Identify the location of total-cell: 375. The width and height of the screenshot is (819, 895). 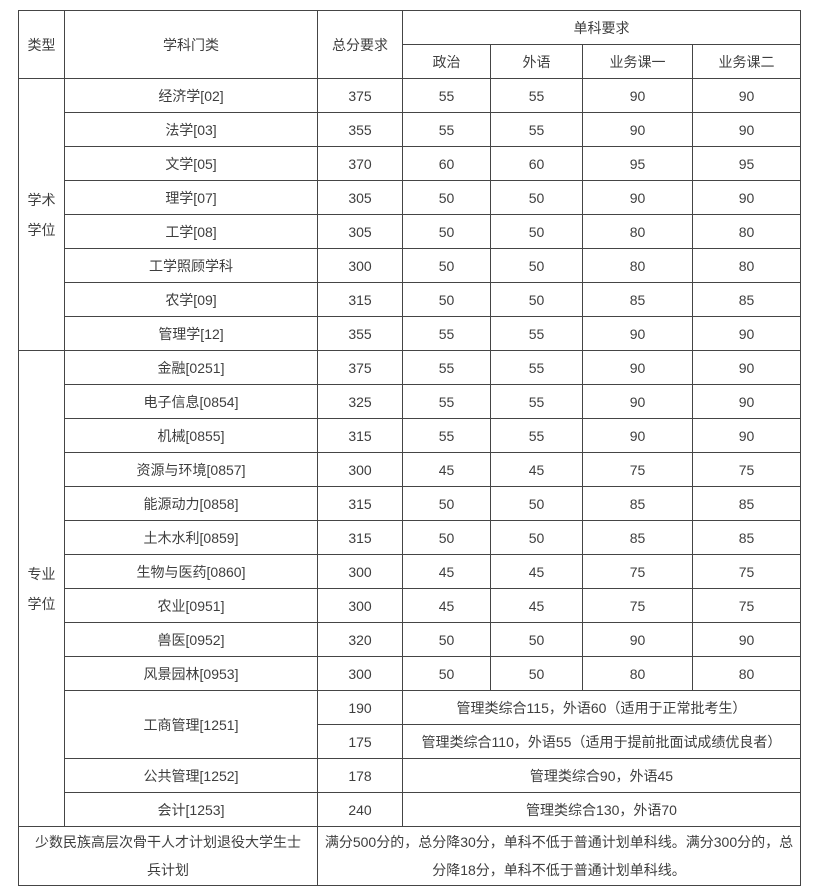
(360, 95).